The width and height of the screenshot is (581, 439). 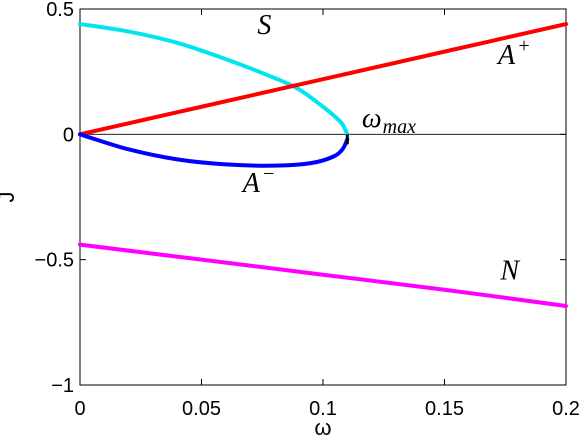 What do you see at coordinates (444, 409) in the screenshot?
I see `x-tick-label: 0.15` at bounding box center [444, 409].